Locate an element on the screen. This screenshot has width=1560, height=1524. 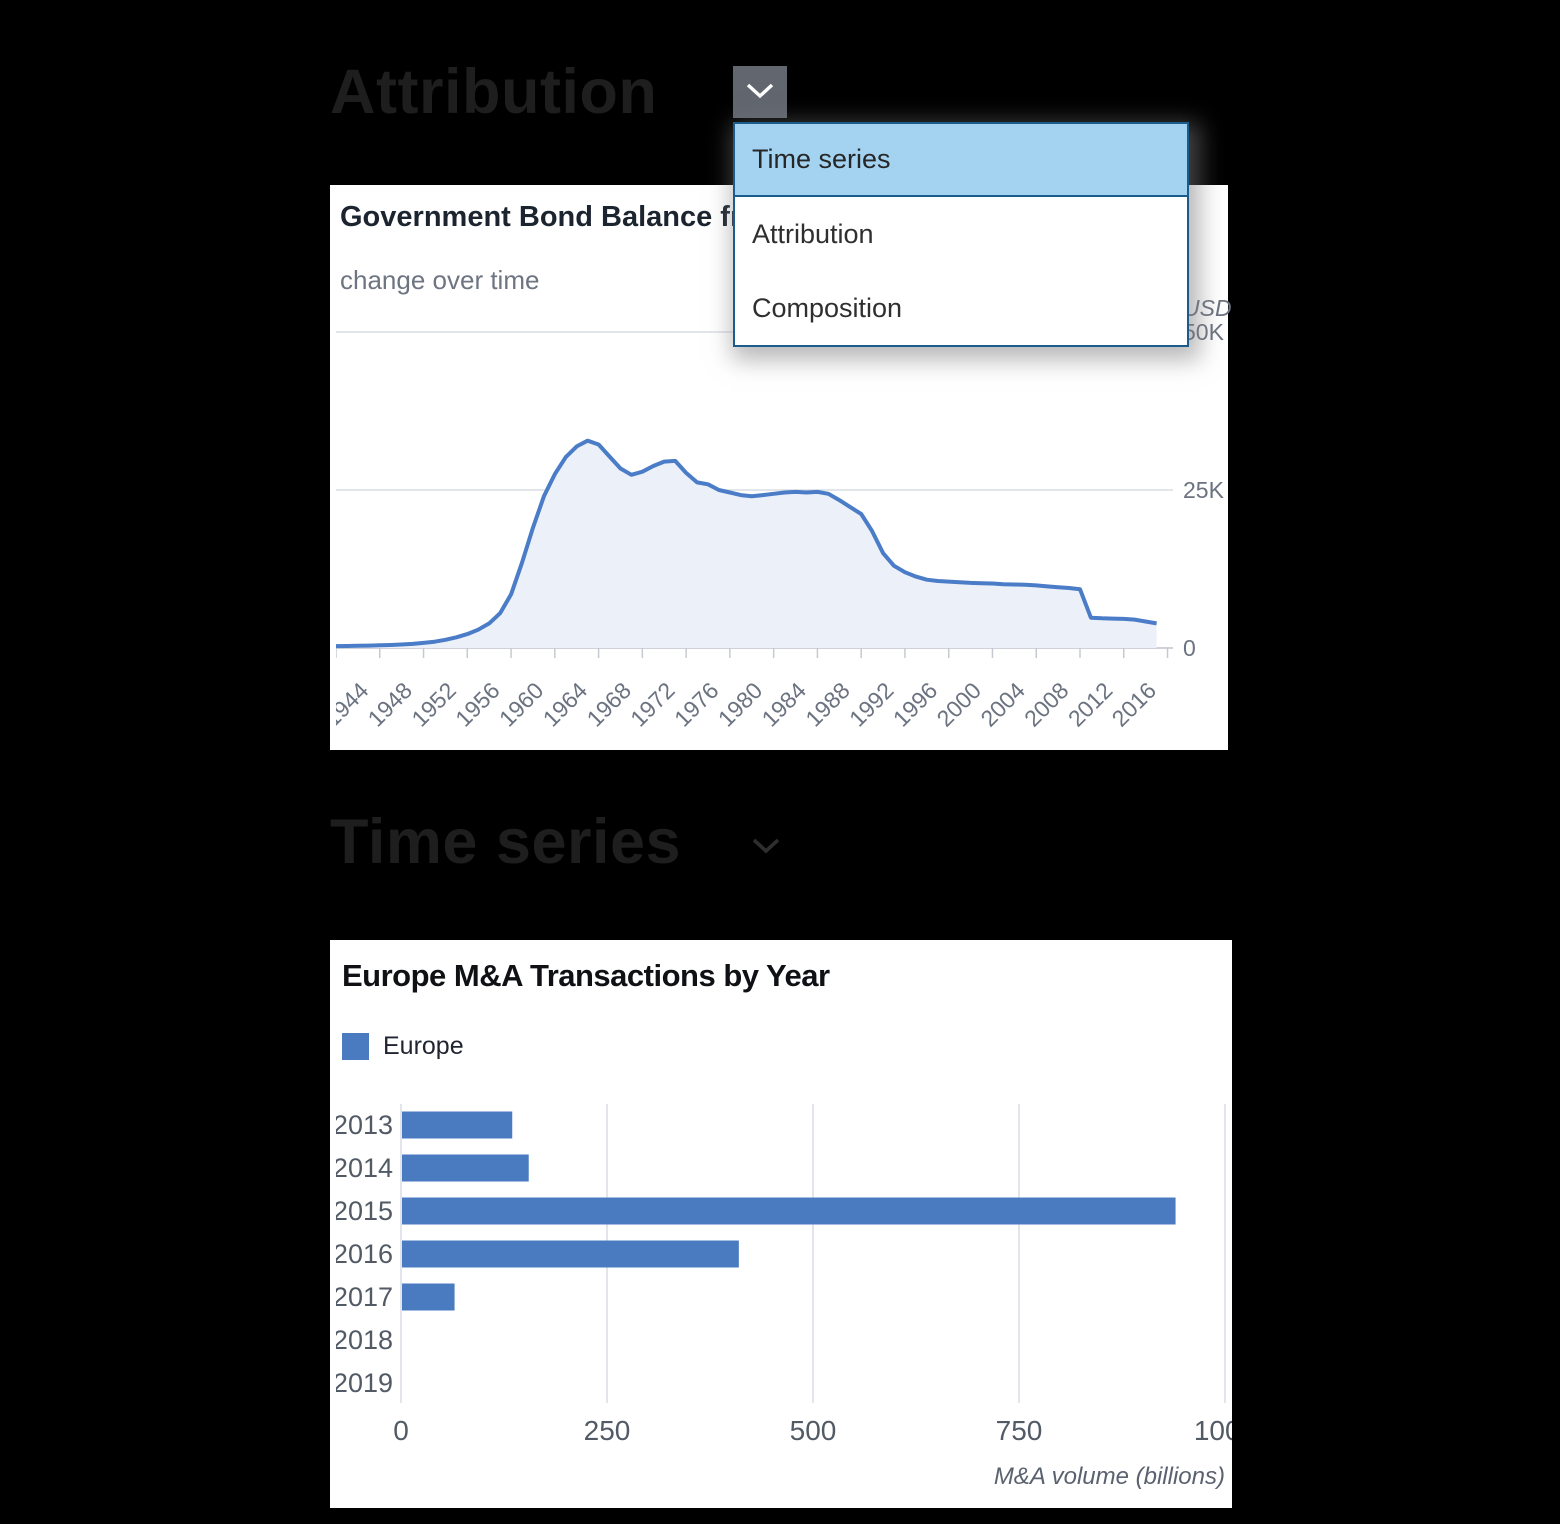
svg-text: 2017 is located at coordinates (364, 1297).